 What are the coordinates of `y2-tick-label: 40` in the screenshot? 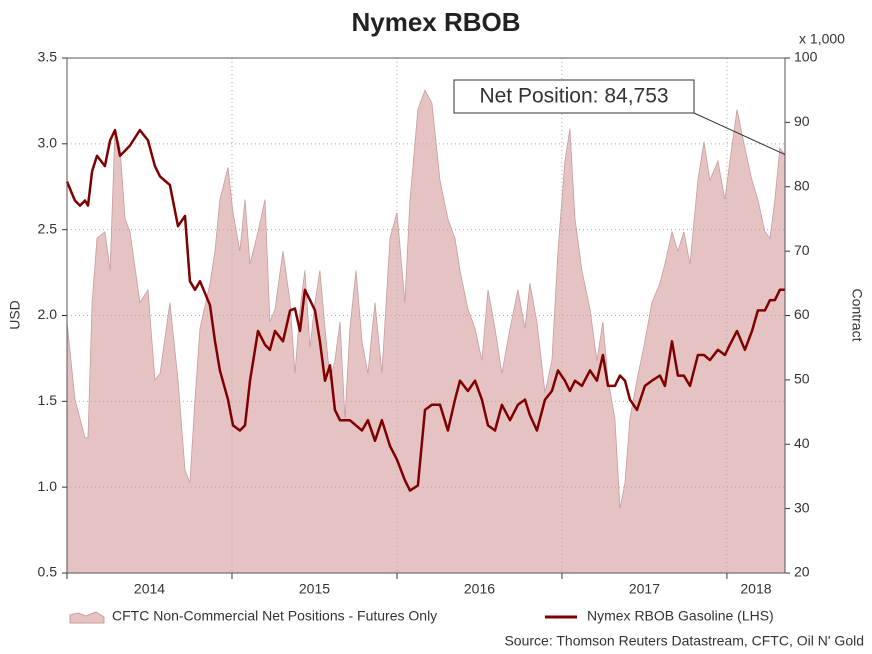 It's located at (802, 443).